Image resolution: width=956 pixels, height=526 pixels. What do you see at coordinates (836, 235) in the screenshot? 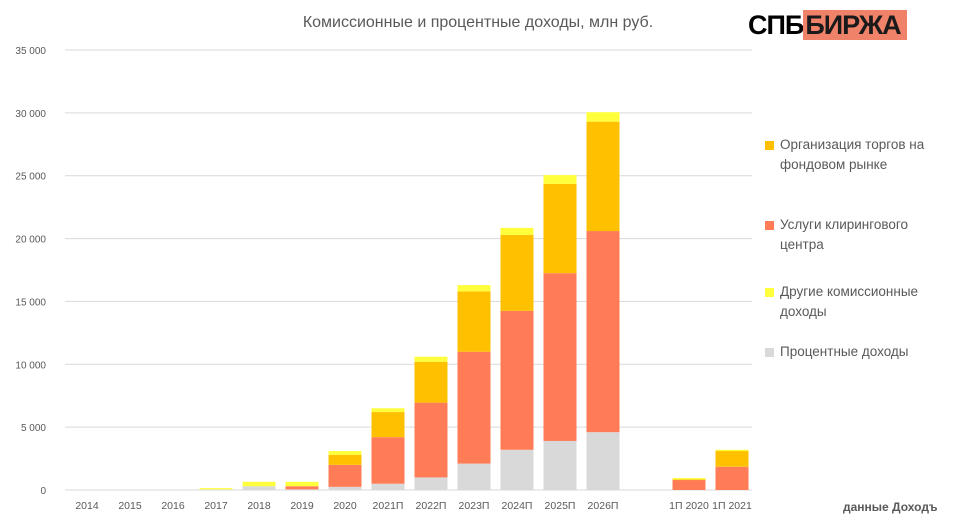
I see `legend-item: Услуги клирингового центра` at bounding box center [836, 235].